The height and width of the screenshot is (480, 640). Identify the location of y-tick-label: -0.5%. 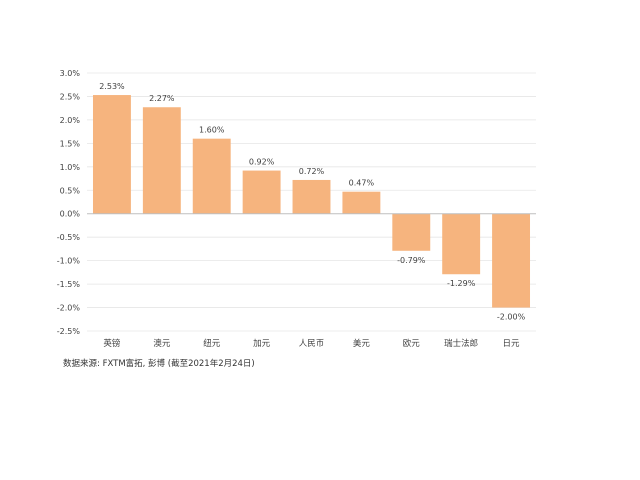
(69, 237).